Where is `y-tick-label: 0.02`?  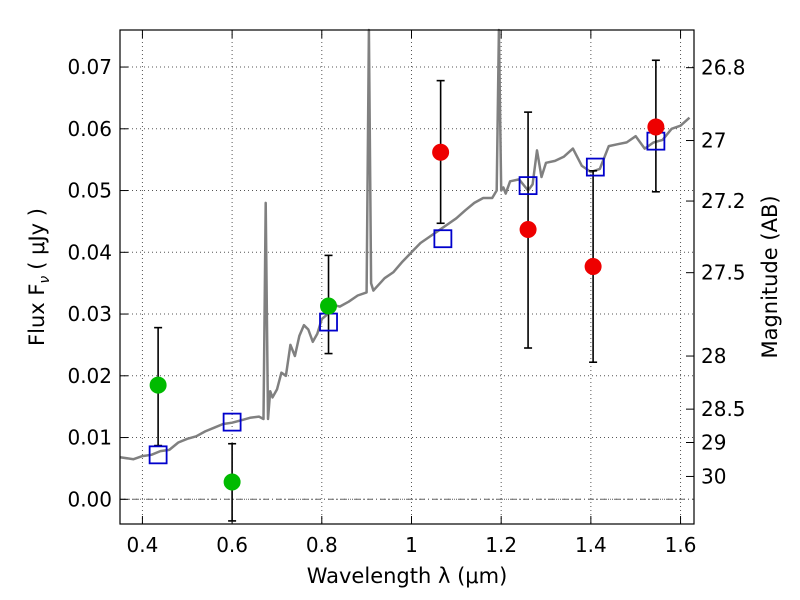
y-tick-label: 0.02 is located at coordinates (89, 376).